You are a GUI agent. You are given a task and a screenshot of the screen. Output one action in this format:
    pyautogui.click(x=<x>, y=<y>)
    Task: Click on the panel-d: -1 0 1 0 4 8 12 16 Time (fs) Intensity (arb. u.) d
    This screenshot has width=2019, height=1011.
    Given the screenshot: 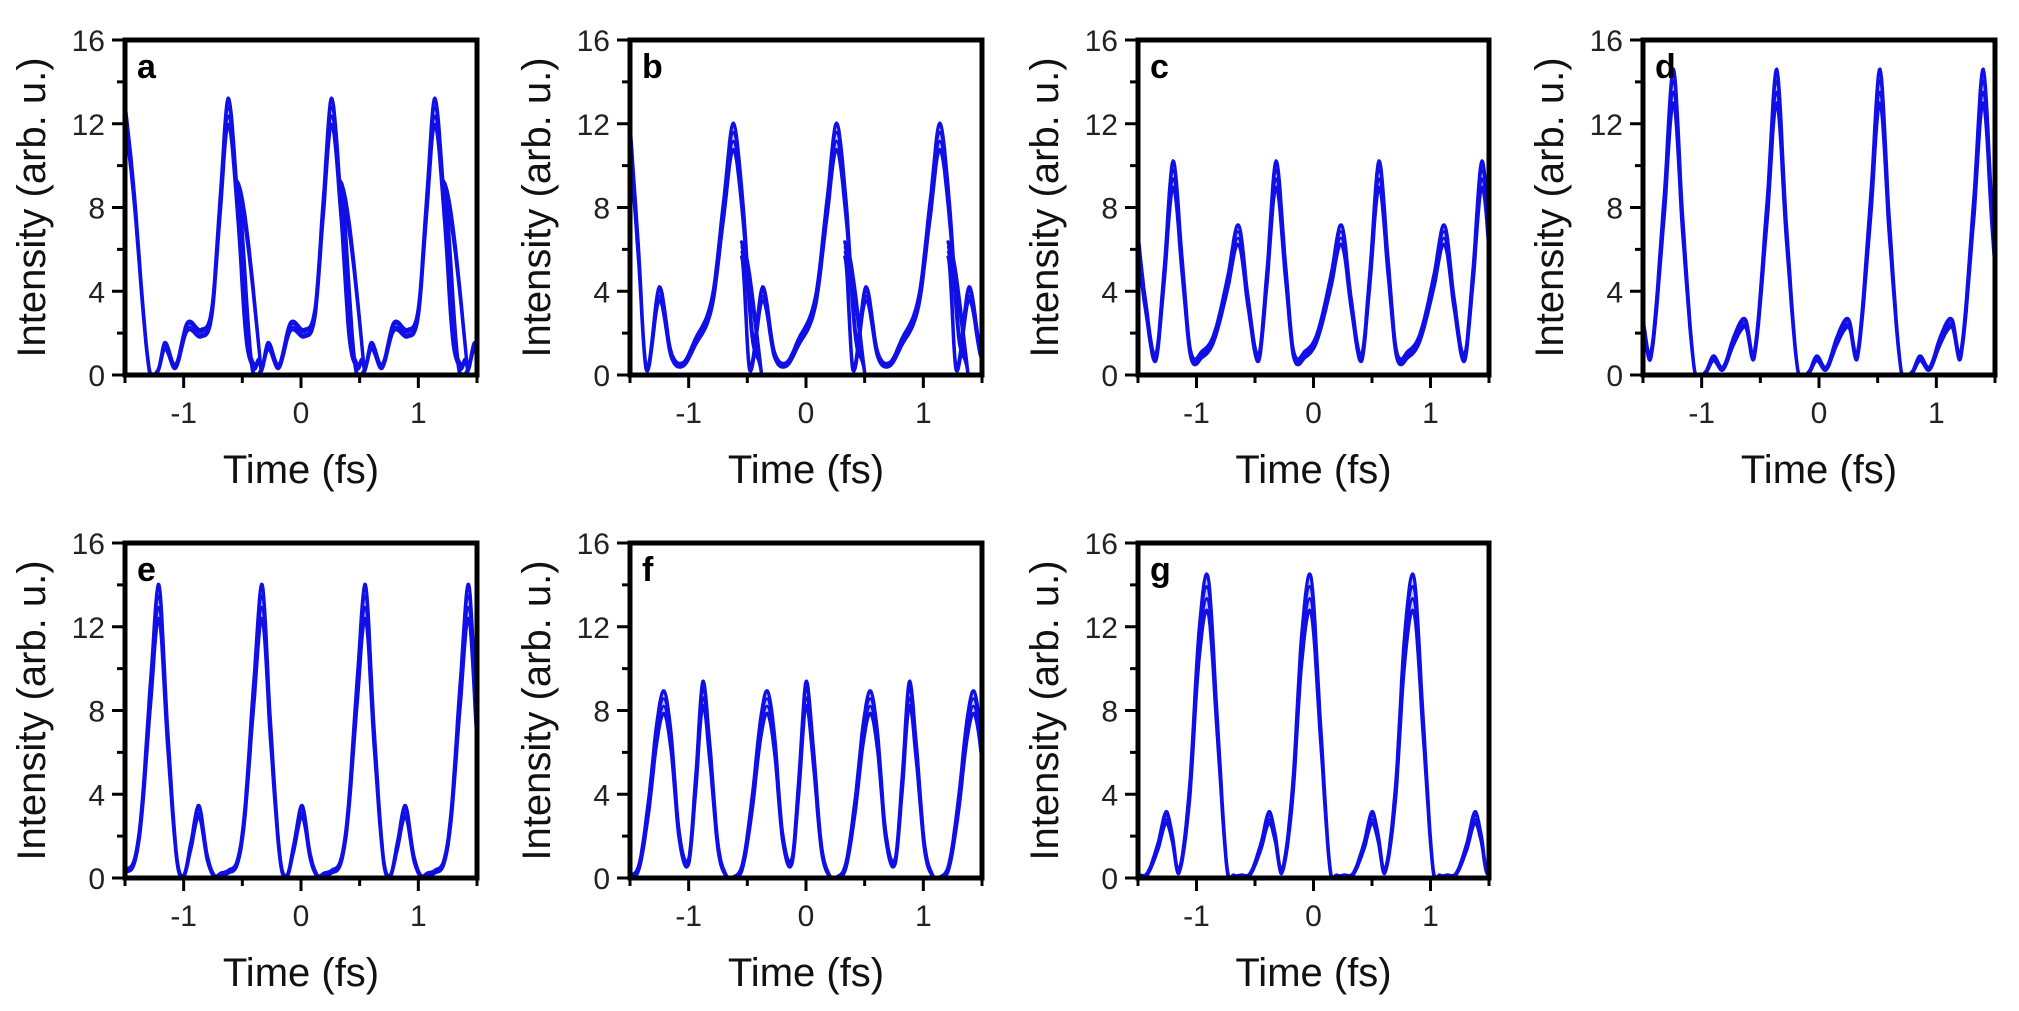 What is the action you would take?
    pyautogui.click(x=1763, y=258)
    